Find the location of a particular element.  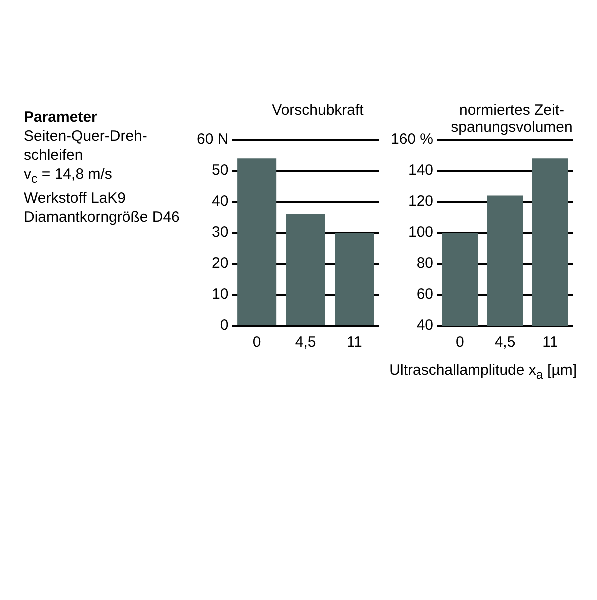

y-tick-label: 80 is located at coordinates (425, 263).